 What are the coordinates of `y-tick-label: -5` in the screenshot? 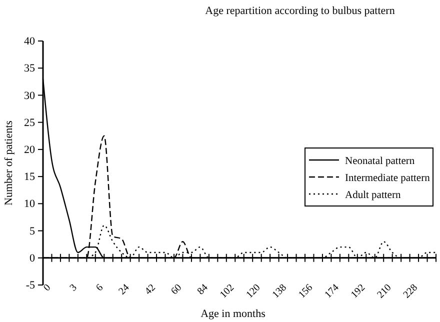 It's located at (31, 286).